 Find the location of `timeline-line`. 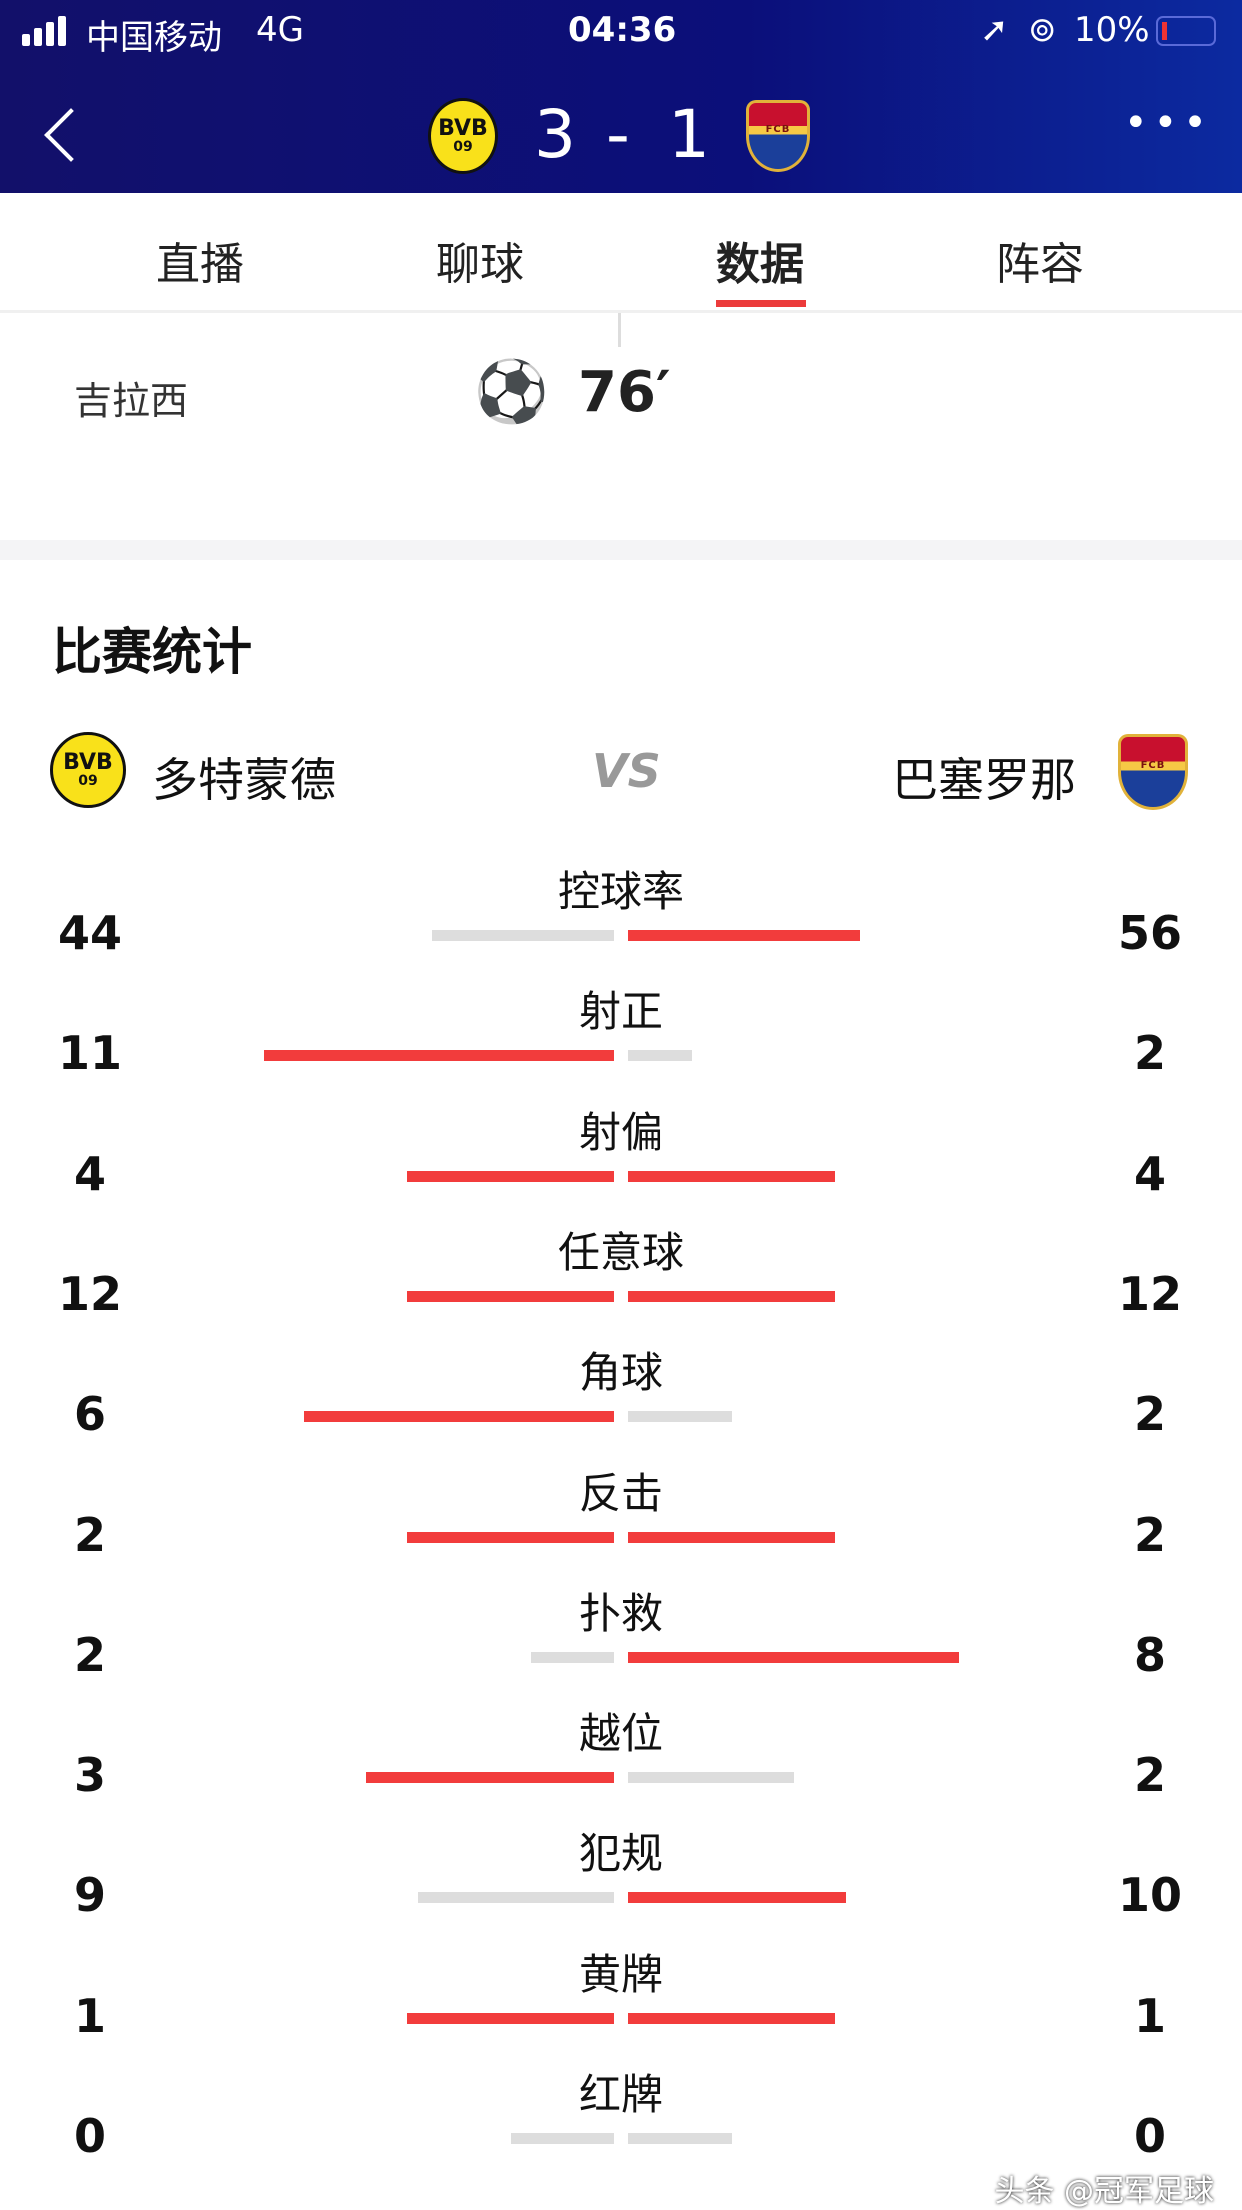

timeline-line is located at coordinates (619, 330).